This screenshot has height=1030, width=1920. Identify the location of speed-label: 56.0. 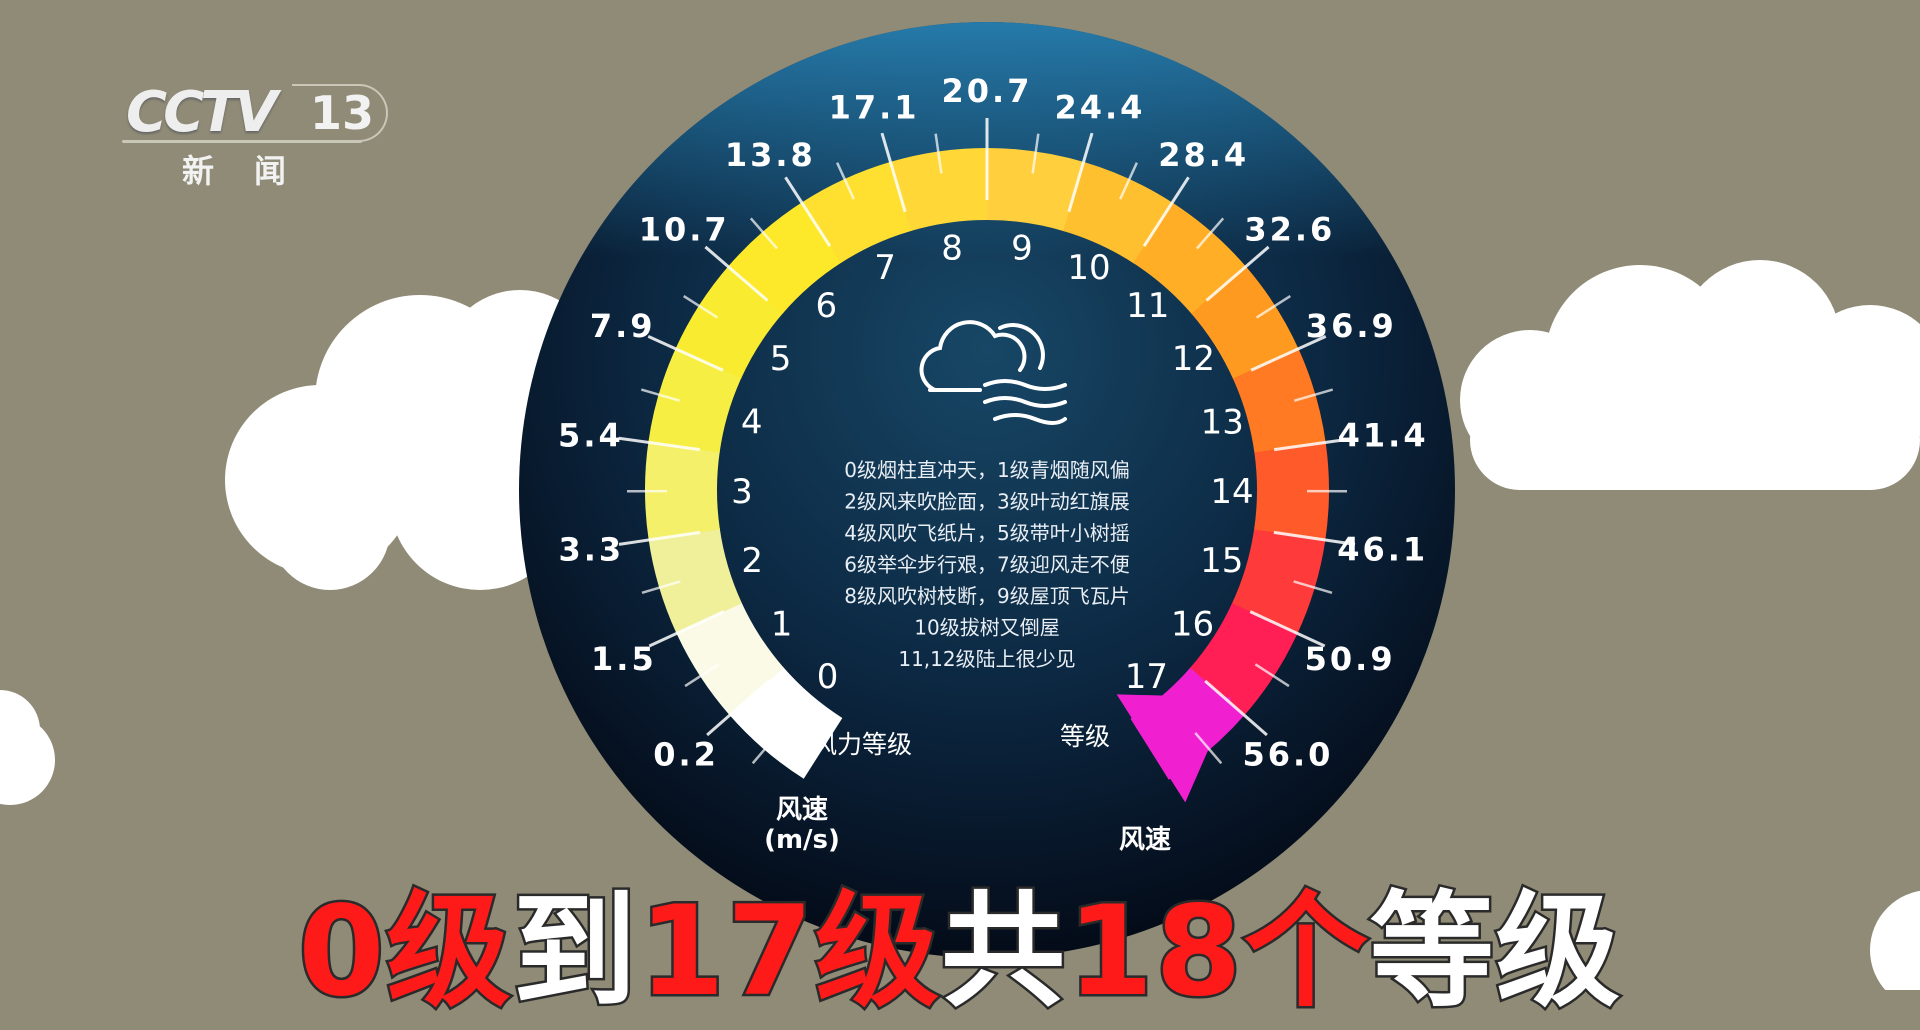
(1287, 754).